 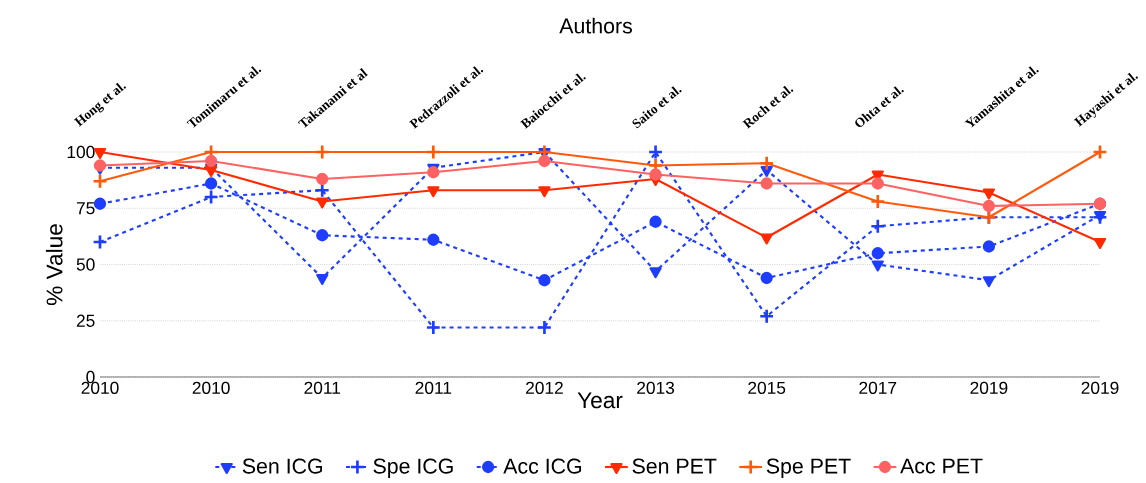 I want to click on x-tick-label: 2012, so click(x=544, y=387).